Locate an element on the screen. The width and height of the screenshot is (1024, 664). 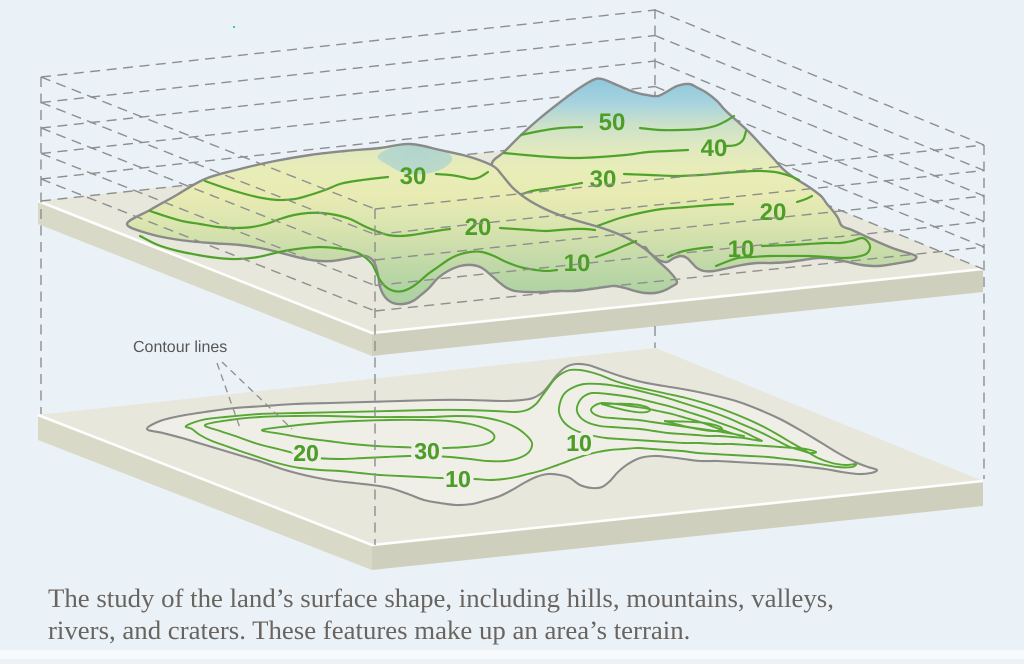
svg-text: 50 is located at coordinates (612, 122).